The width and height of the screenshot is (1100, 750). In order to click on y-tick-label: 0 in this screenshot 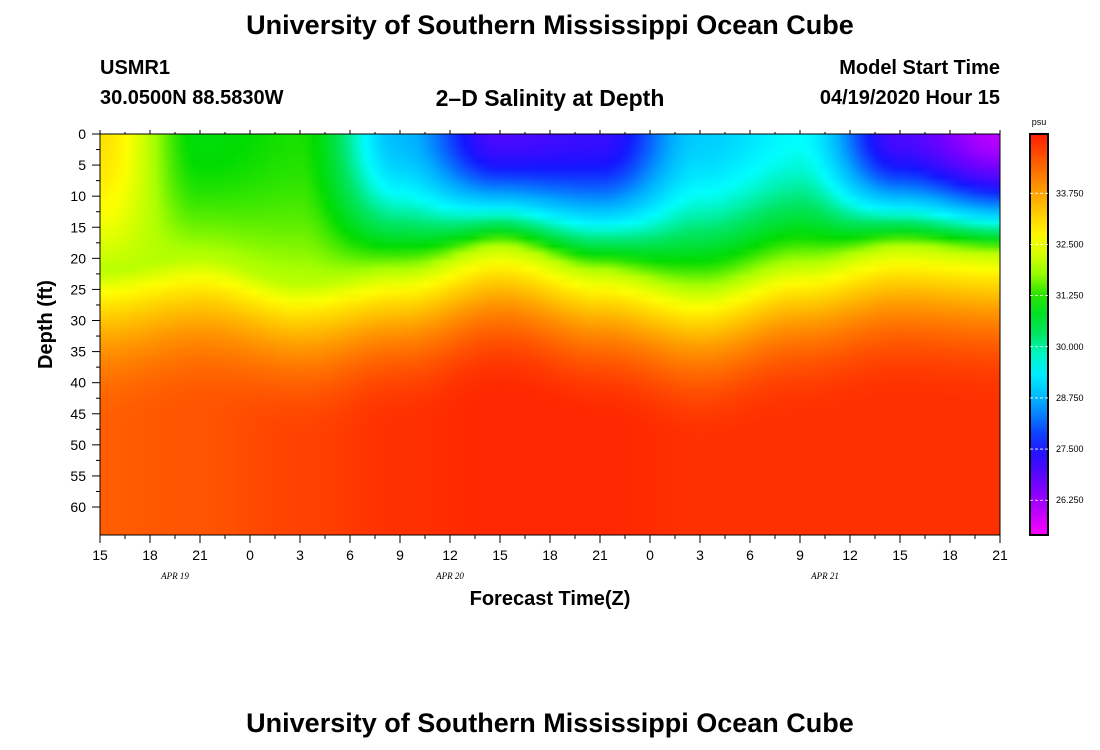, I will do `click(82, 134)`.